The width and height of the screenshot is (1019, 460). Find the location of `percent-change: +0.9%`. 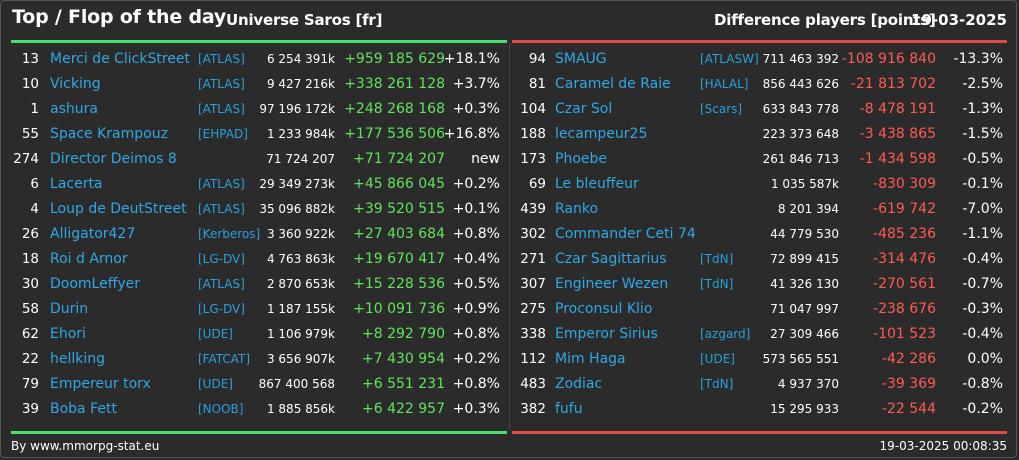

percent-change: +0.9% is located at coordinates (476, 309).